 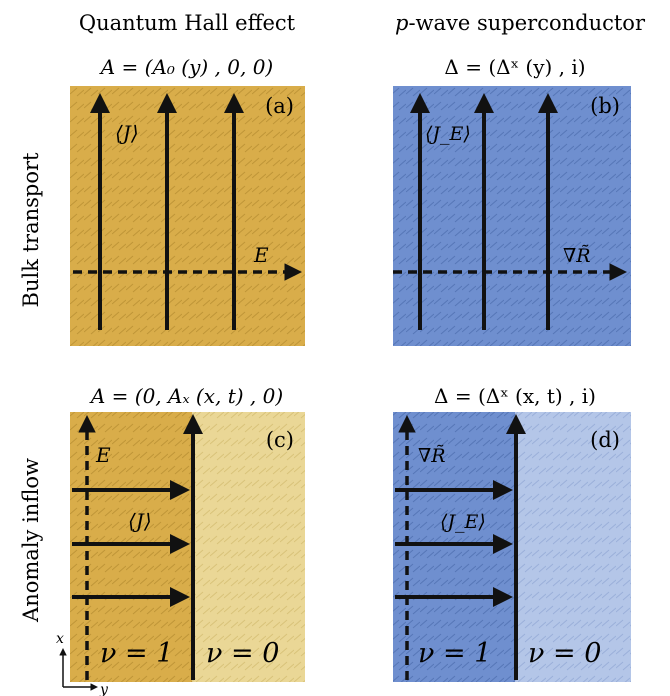 I want to click on panel-d-tag: (d), so click(x=605, y=440).